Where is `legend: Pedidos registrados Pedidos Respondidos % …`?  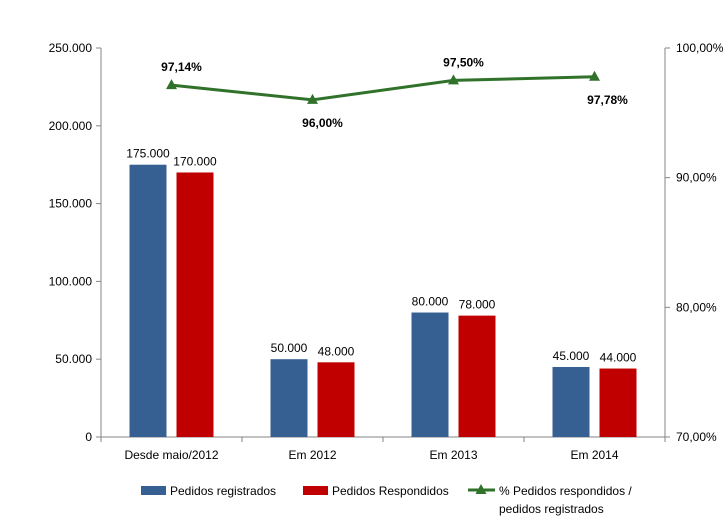 legend: Pedidos registrados Pedidos Respondidos % … is located at coordinates (386, 500).